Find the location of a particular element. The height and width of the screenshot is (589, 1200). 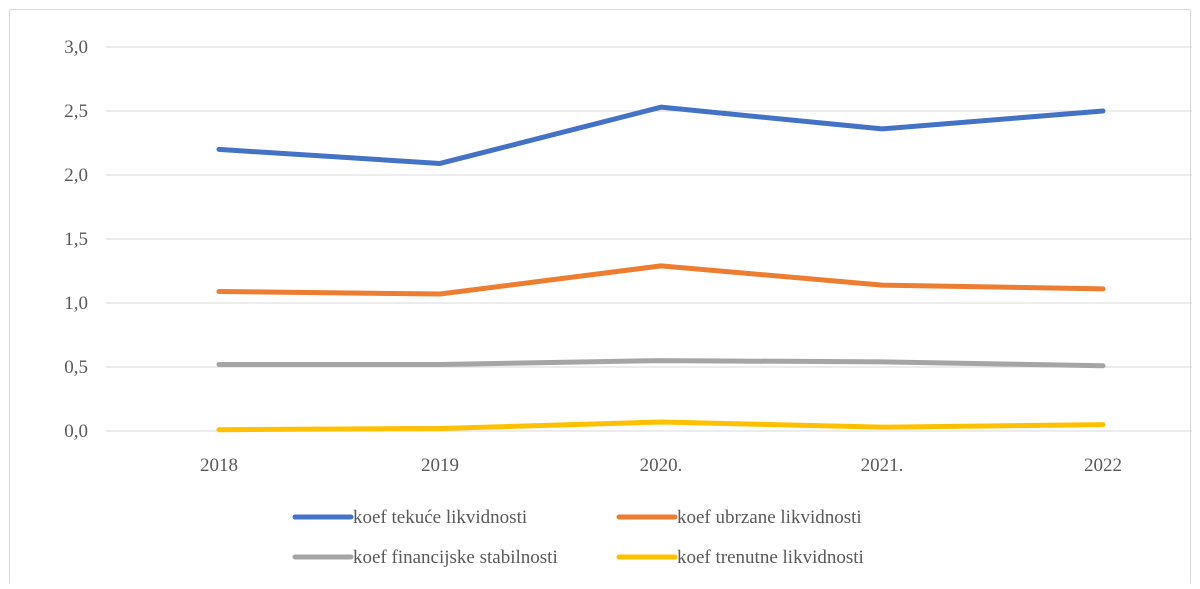

x-tick-label: 2019 is located at coordinates (440, 465).